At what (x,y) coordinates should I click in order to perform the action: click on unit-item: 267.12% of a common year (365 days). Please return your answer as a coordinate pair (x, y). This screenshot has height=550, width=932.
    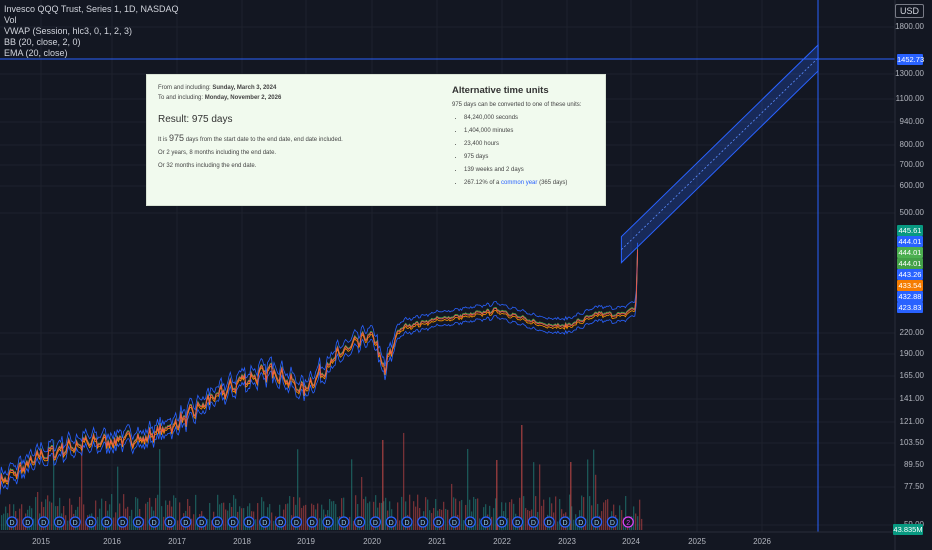
    Looking at the image, I should click on (533, 183).